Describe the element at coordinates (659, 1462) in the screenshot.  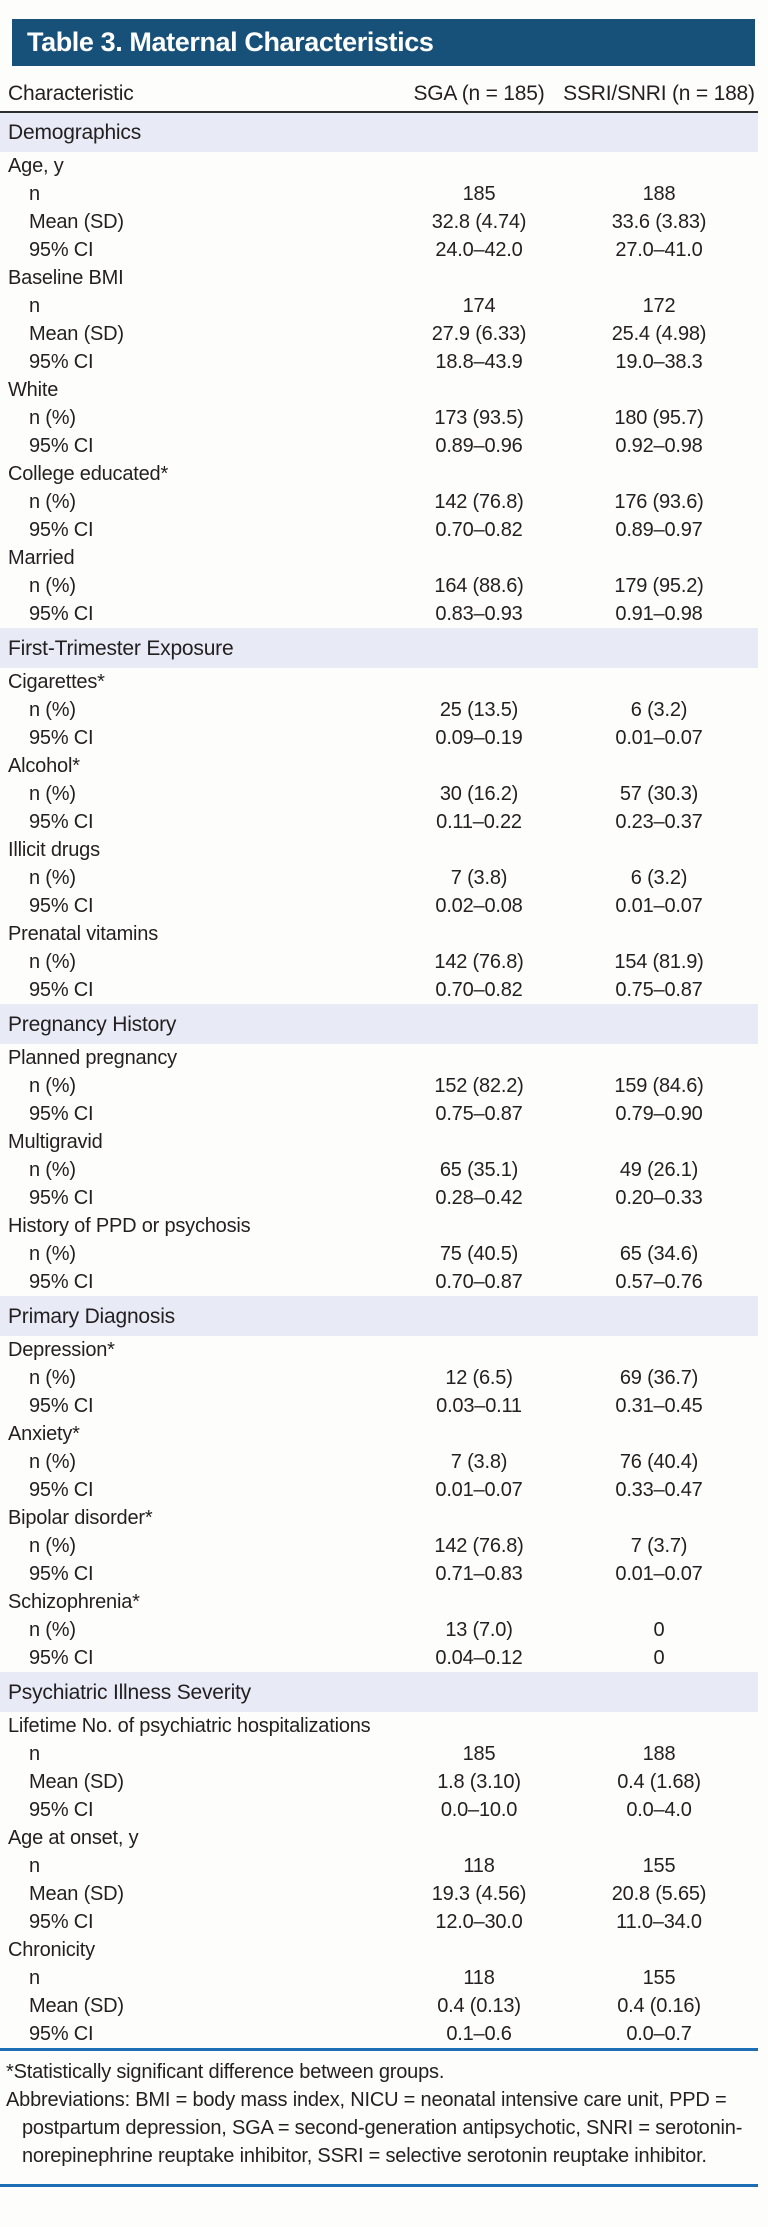
I see `ssri-snri-value: 76 (40.4)` at that location.